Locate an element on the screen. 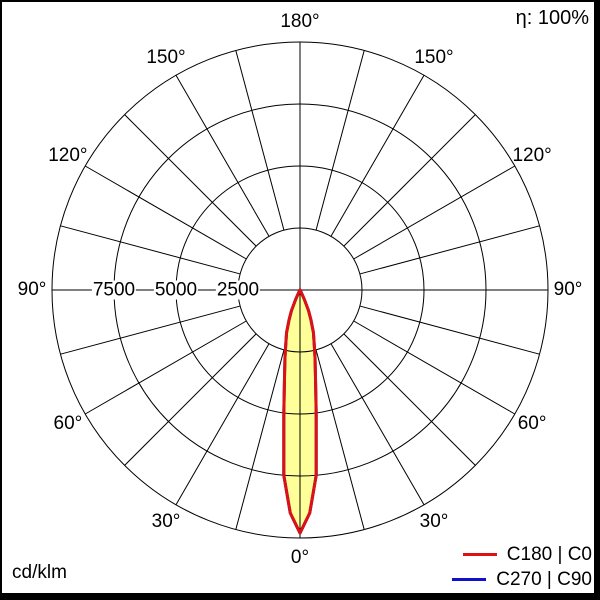  efficiency-label: η: 100% is located at coordinates (552, 18).